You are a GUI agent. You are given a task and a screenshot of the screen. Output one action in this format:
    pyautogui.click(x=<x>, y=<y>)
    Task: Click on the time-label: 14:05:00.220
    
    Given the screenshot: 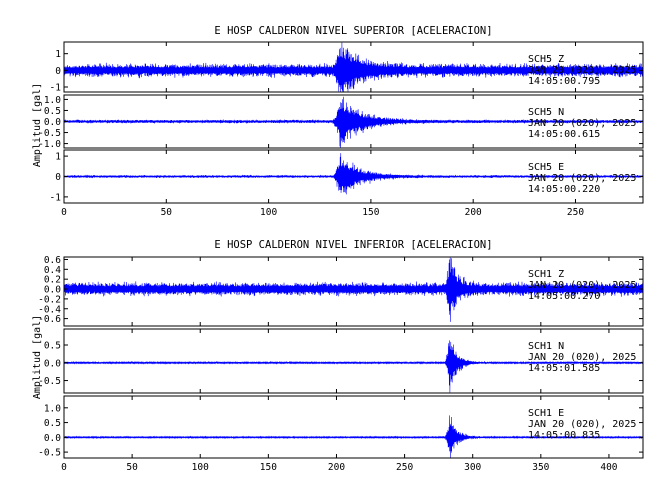 What is the action you would take?
    pyautogui.click(x=564, y=189)
    